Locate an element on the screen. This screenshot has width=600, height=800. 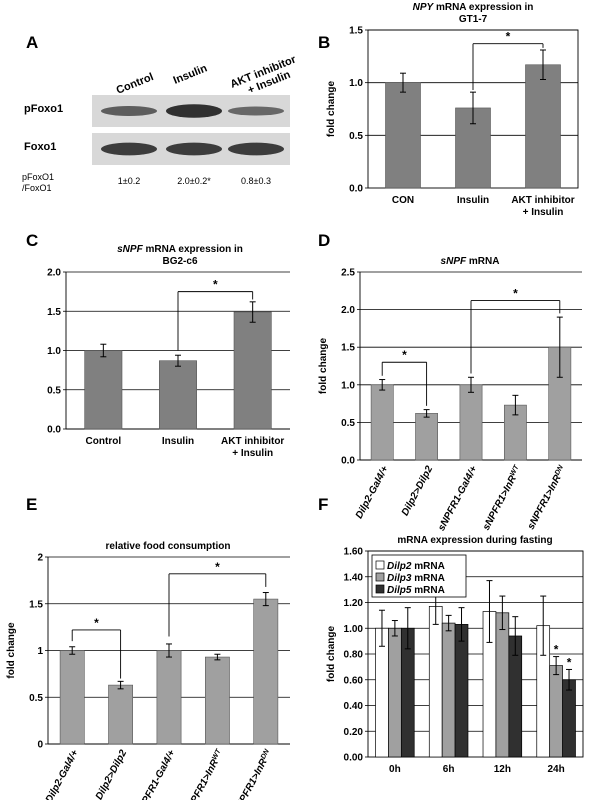
category-label-0-0: Control is located at coordinates (104, 441).